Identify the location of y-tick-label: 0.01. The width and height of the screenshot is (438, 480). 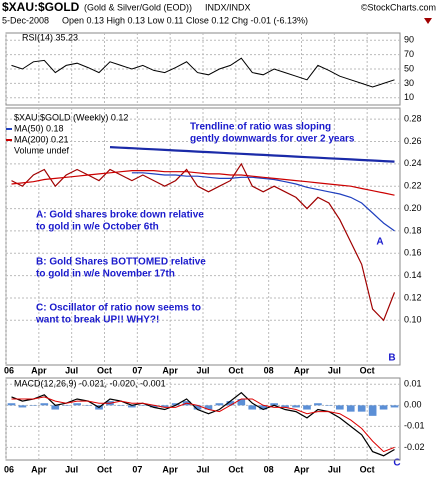
(413, 384).